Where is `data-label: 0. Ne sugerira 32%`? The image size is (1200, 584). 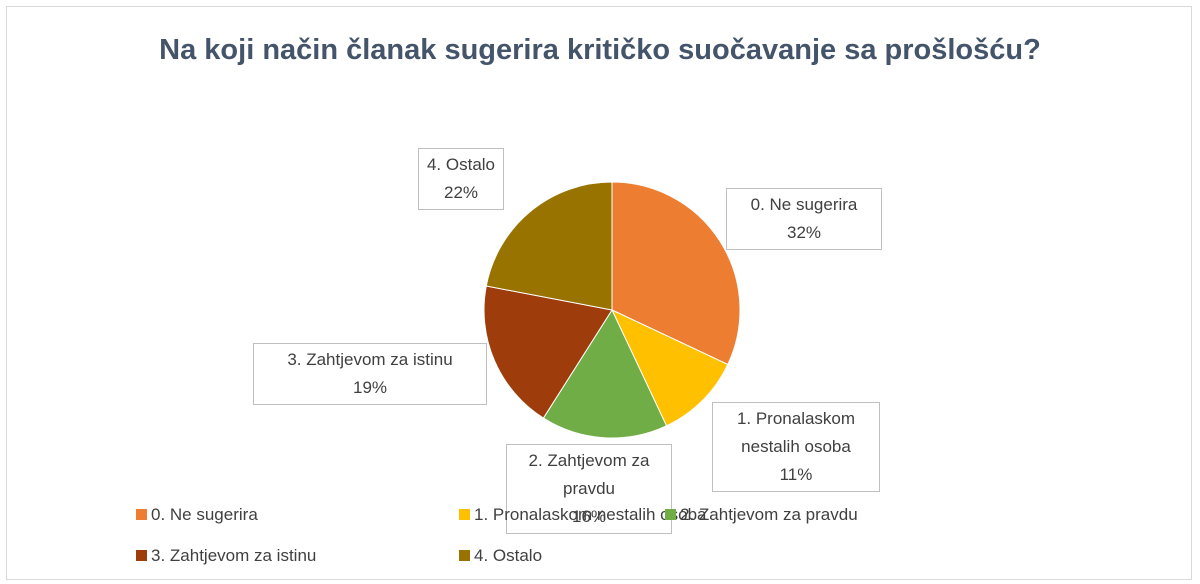
data-label: 0. Ne sugerira 32% is located at coordinates (804, 219).